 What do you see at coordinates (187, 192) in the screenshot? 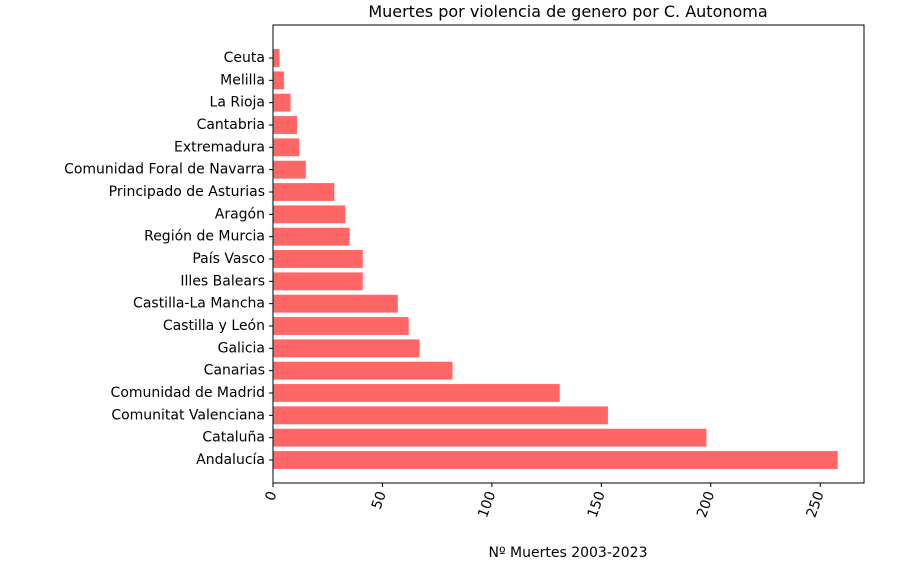
I see `y-tick-label: Principado de Asturias` at bounding box center [187, 192].